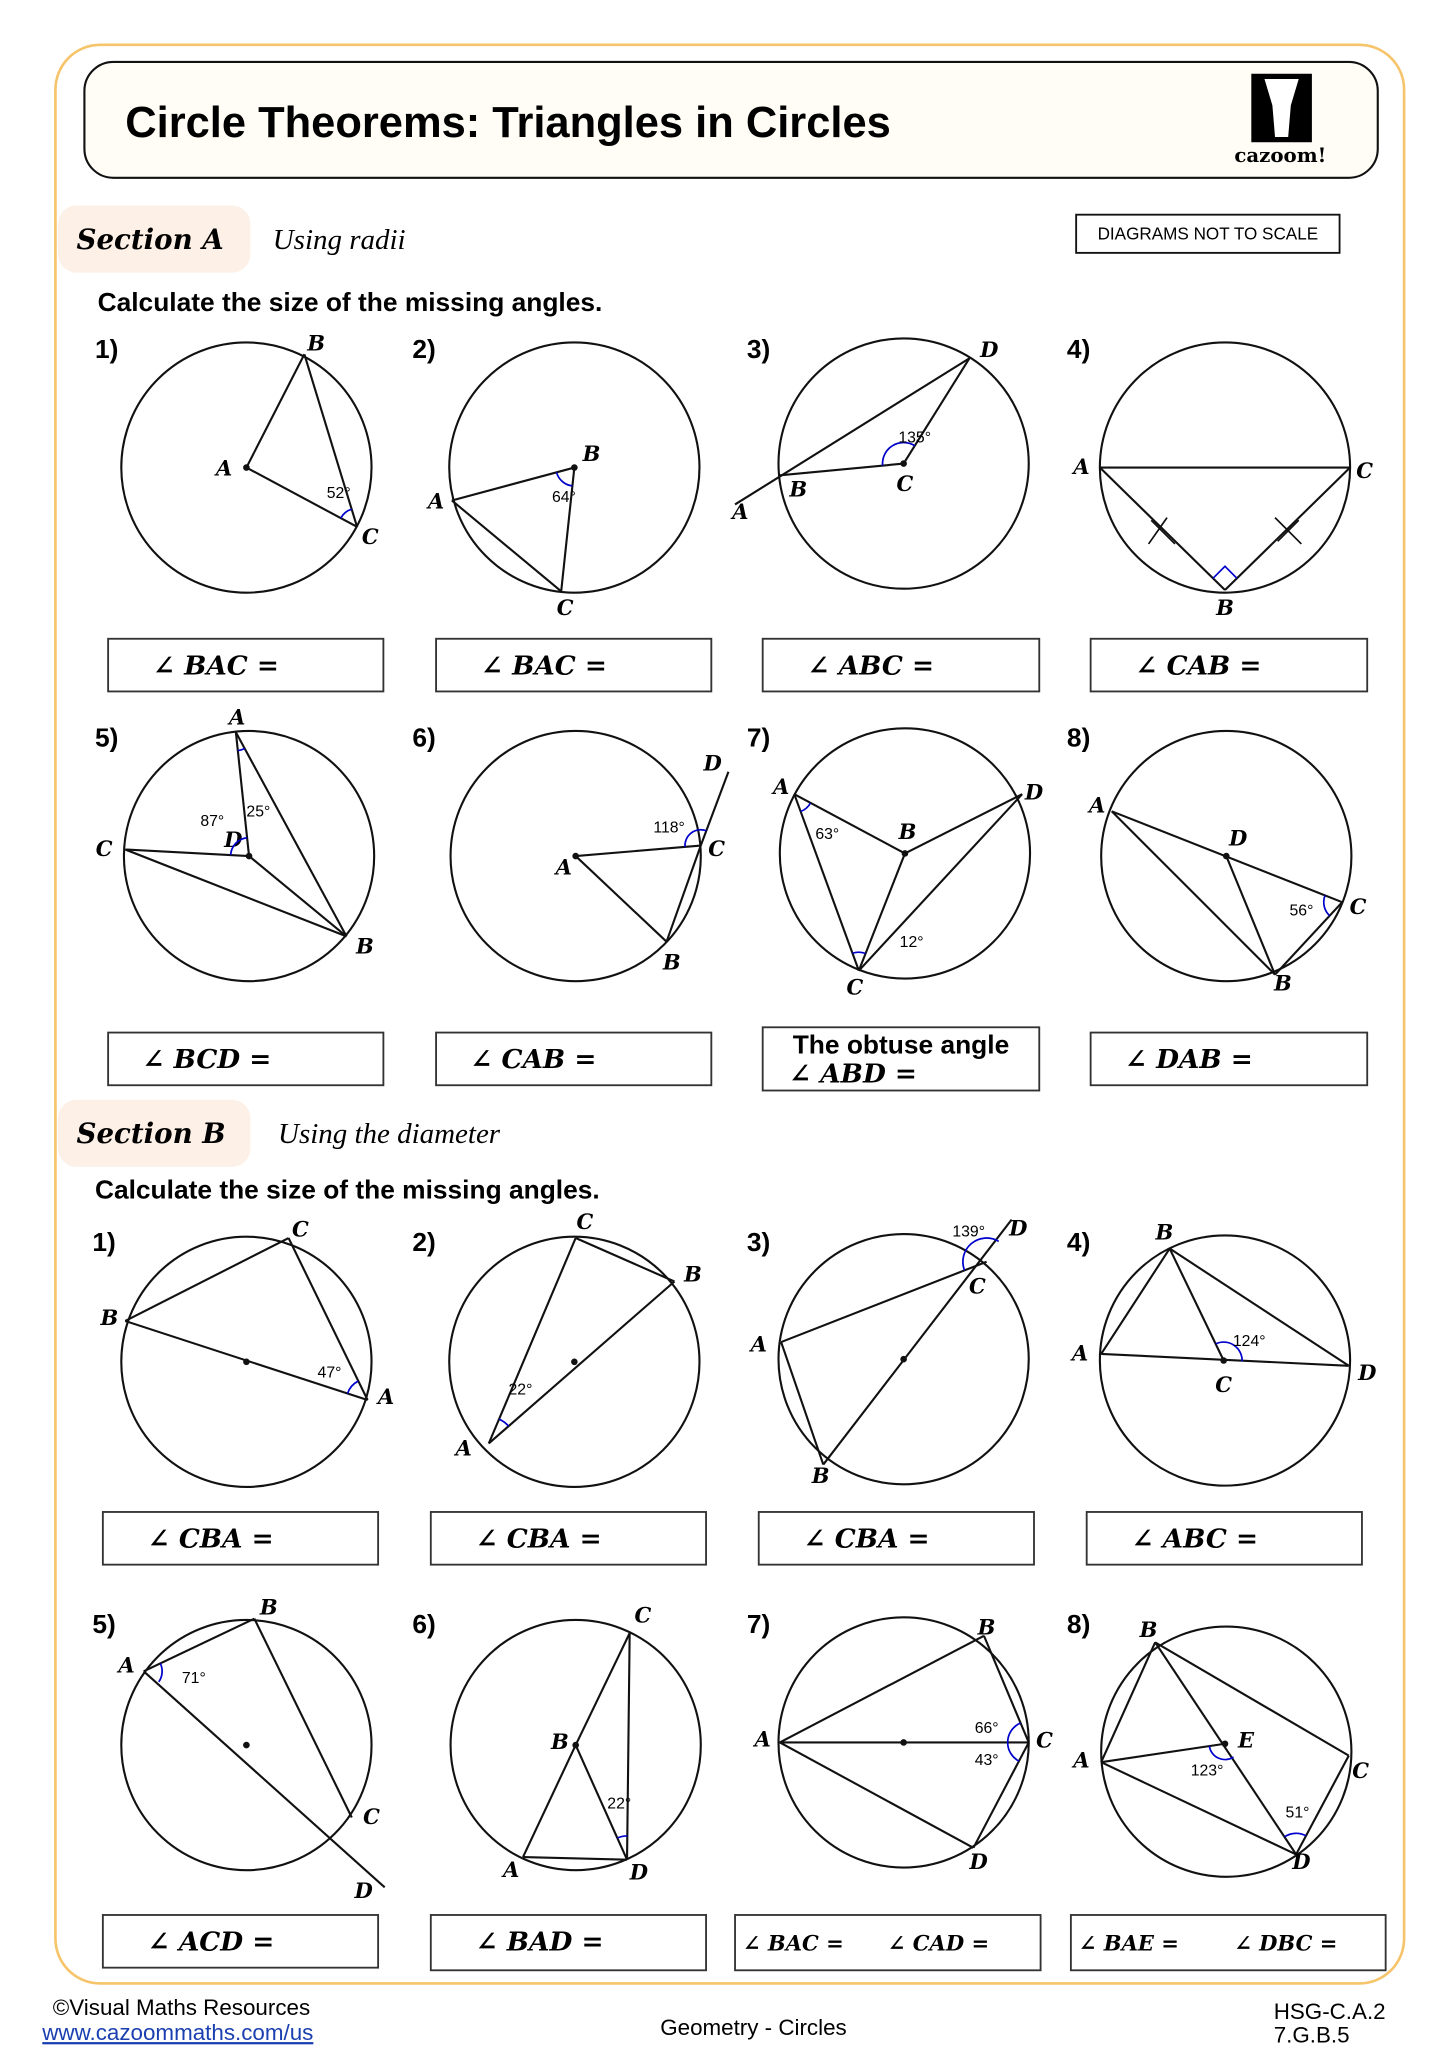  Describe the element at coordinates (1208, 234) in the screenshot. I see `not-to-scale-note: DIAGRAMS NOT TO SCALE` at that location.